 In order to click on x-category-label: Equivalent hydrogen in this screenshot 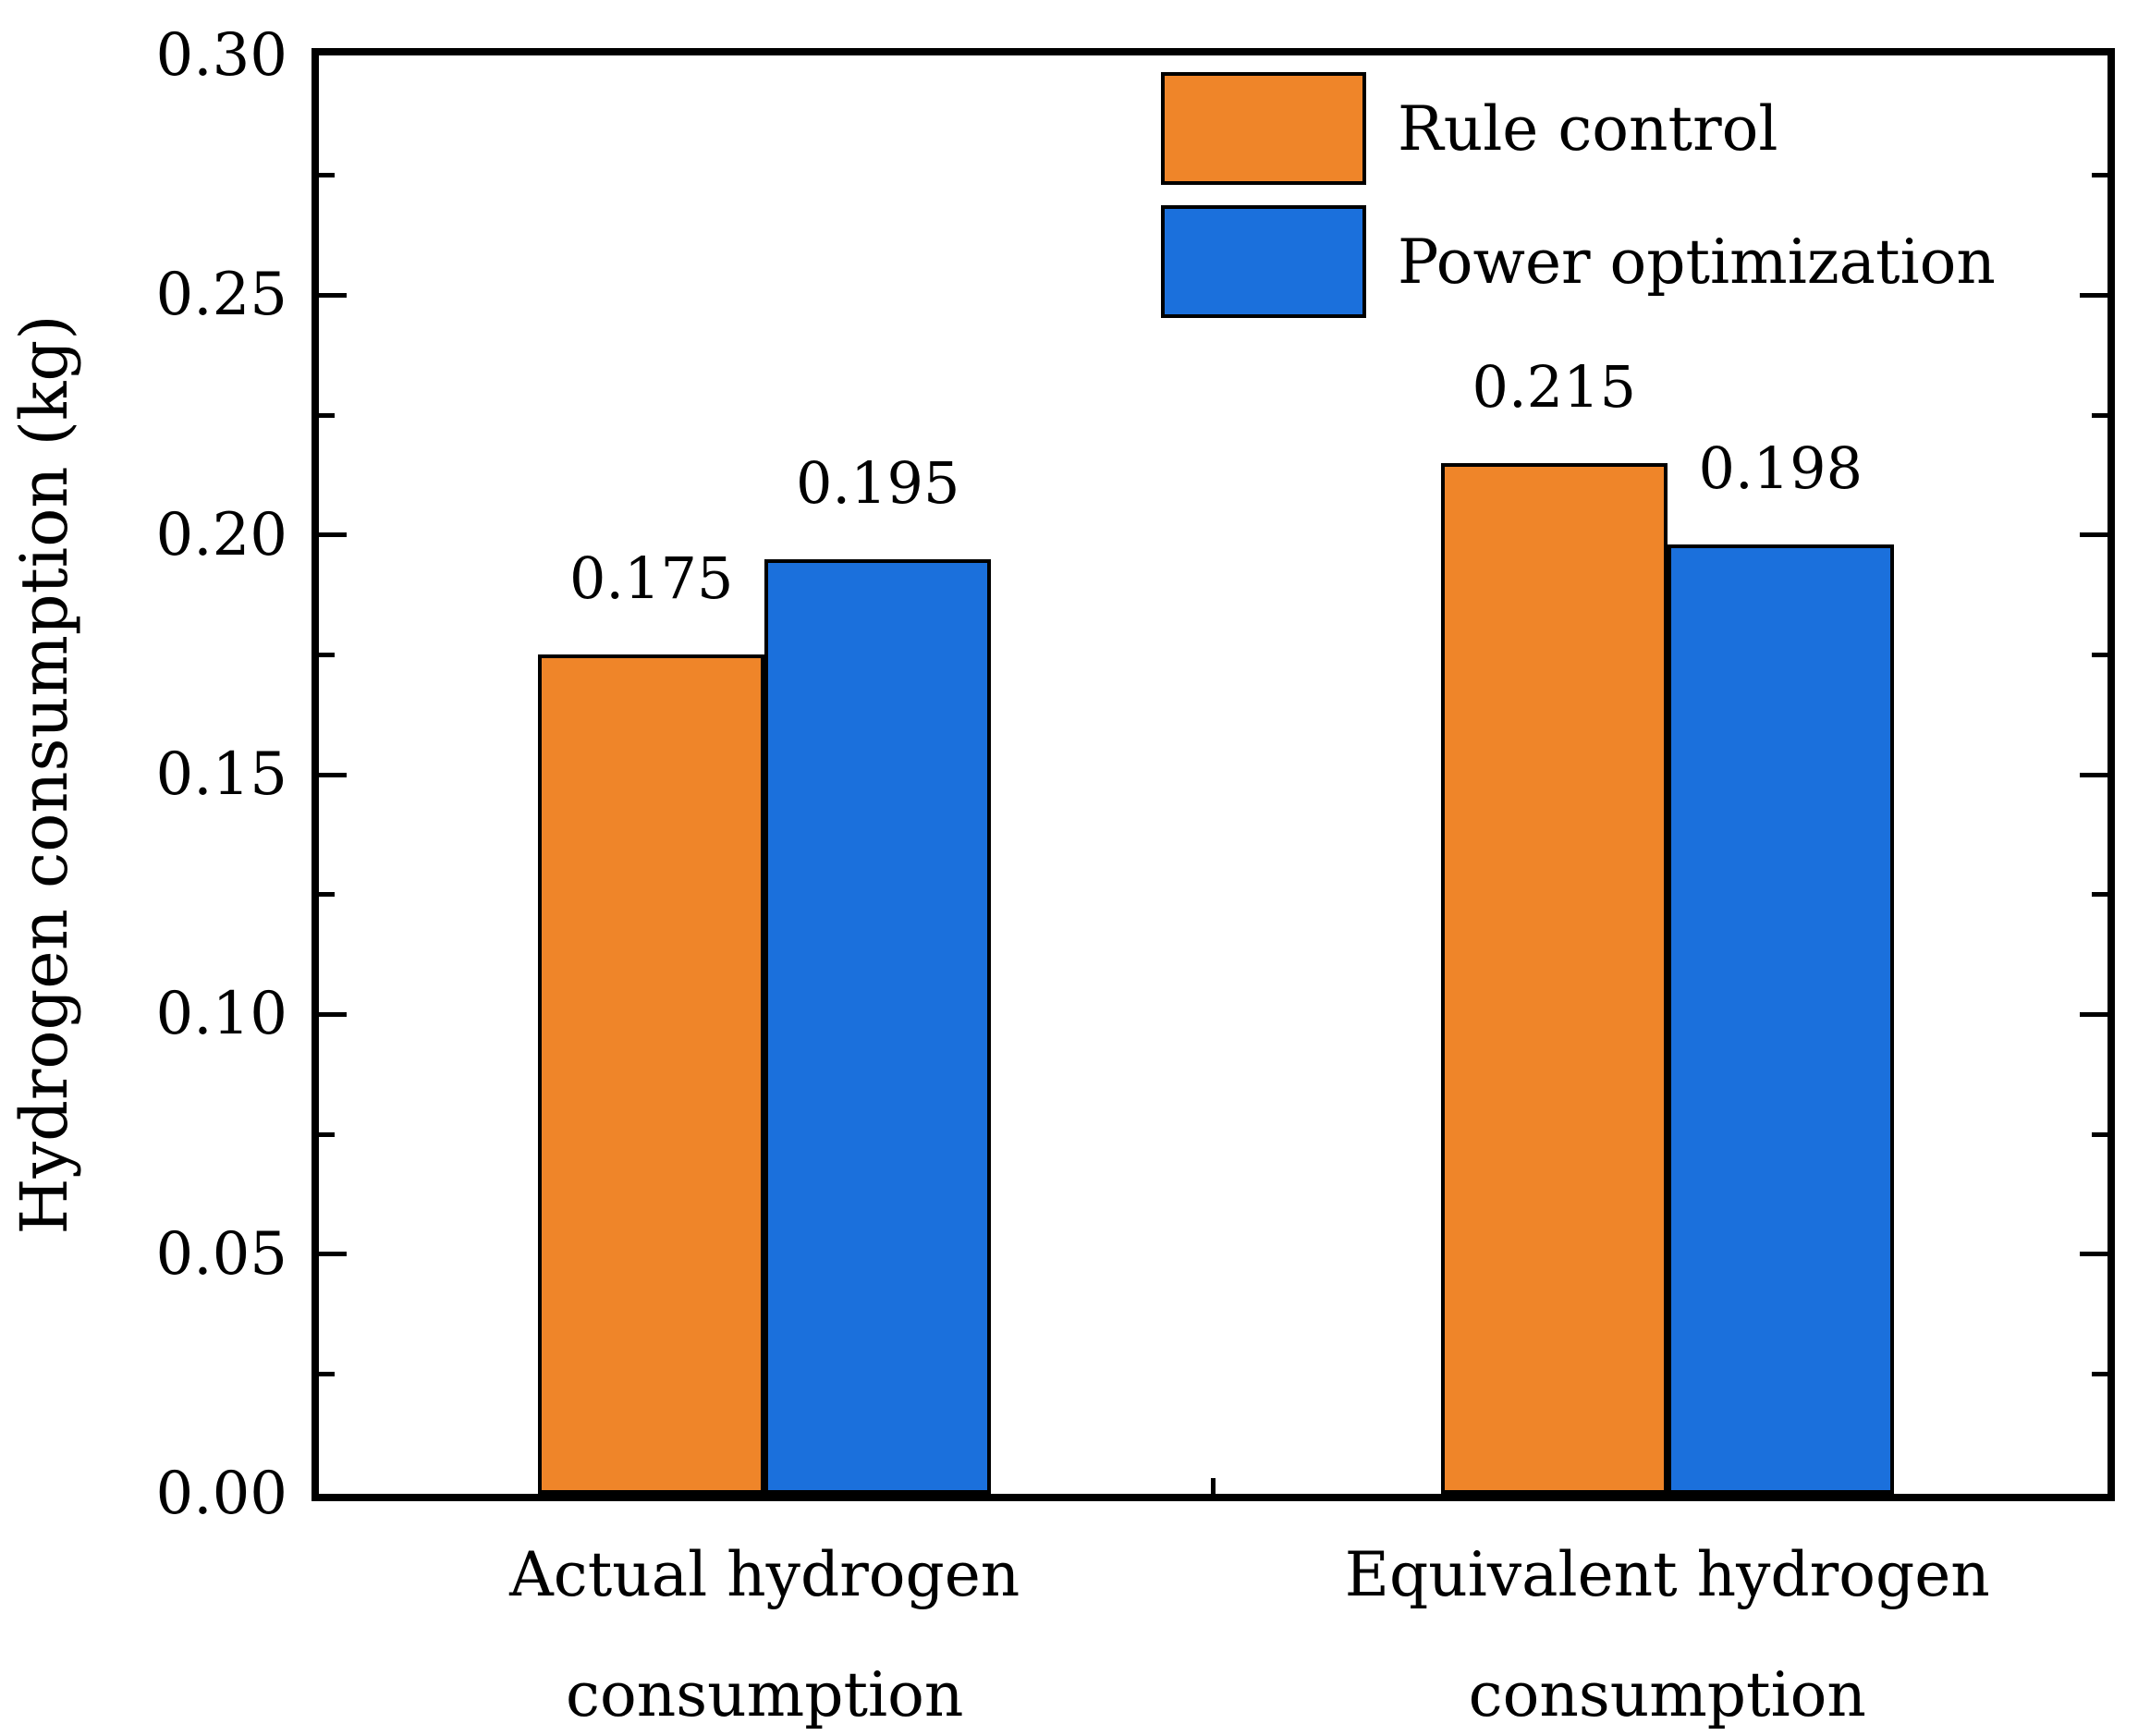, I will do `click(1667, 1574)`.